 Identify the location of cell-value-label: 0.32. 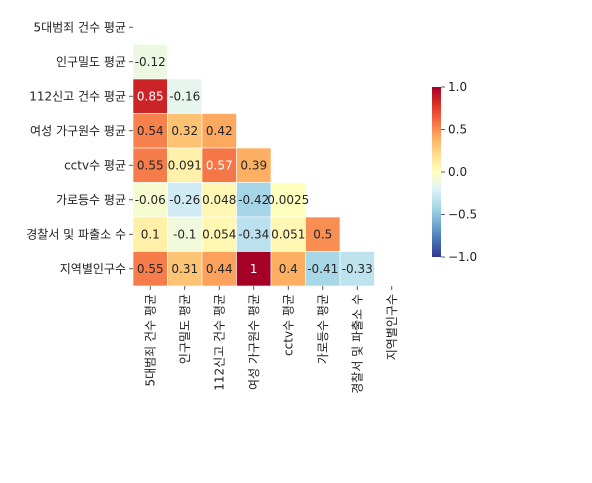
(184, 131).